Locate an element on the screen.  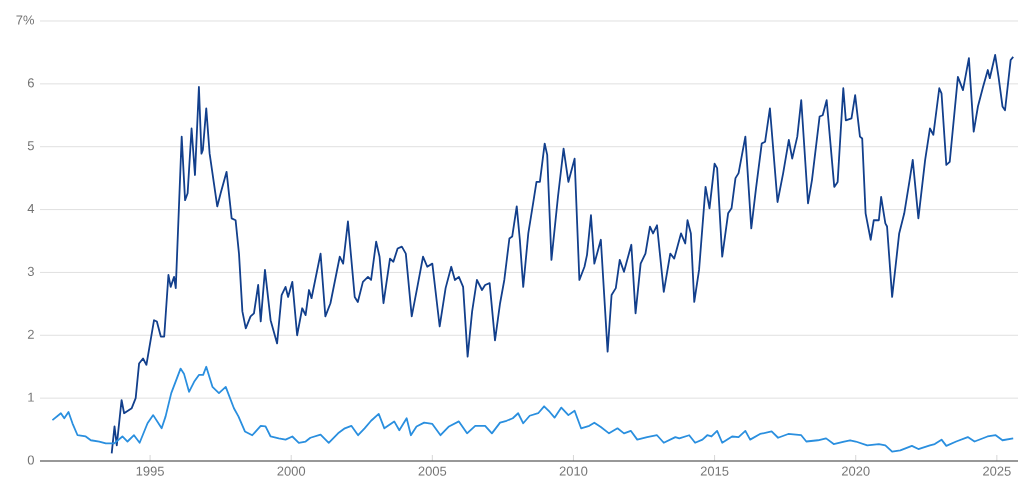
x-tick-label: 2020 is located at coordinates (855, 471).